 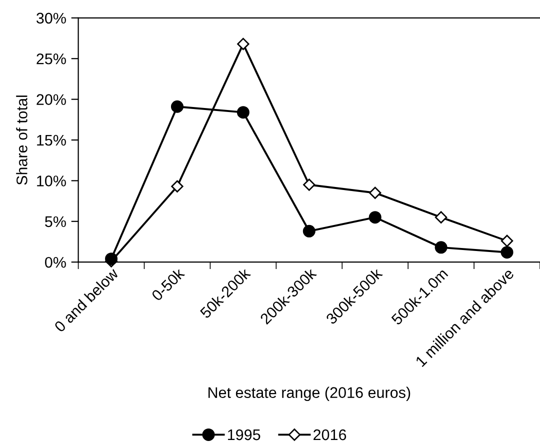 I want to click on y-tick-label: 30%, so click(x=51, y=18).